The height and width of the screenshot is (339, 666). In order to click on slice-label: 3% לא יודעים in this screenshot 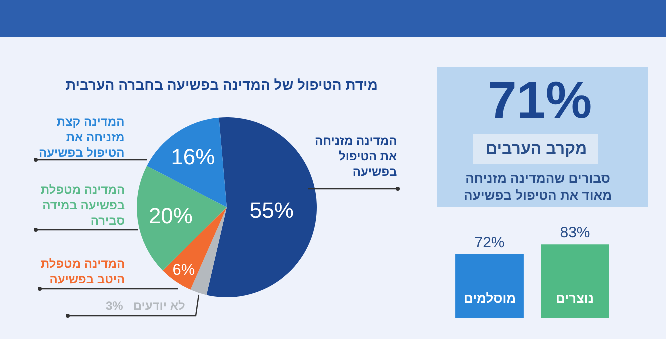, I will do `click(146, 306)`.